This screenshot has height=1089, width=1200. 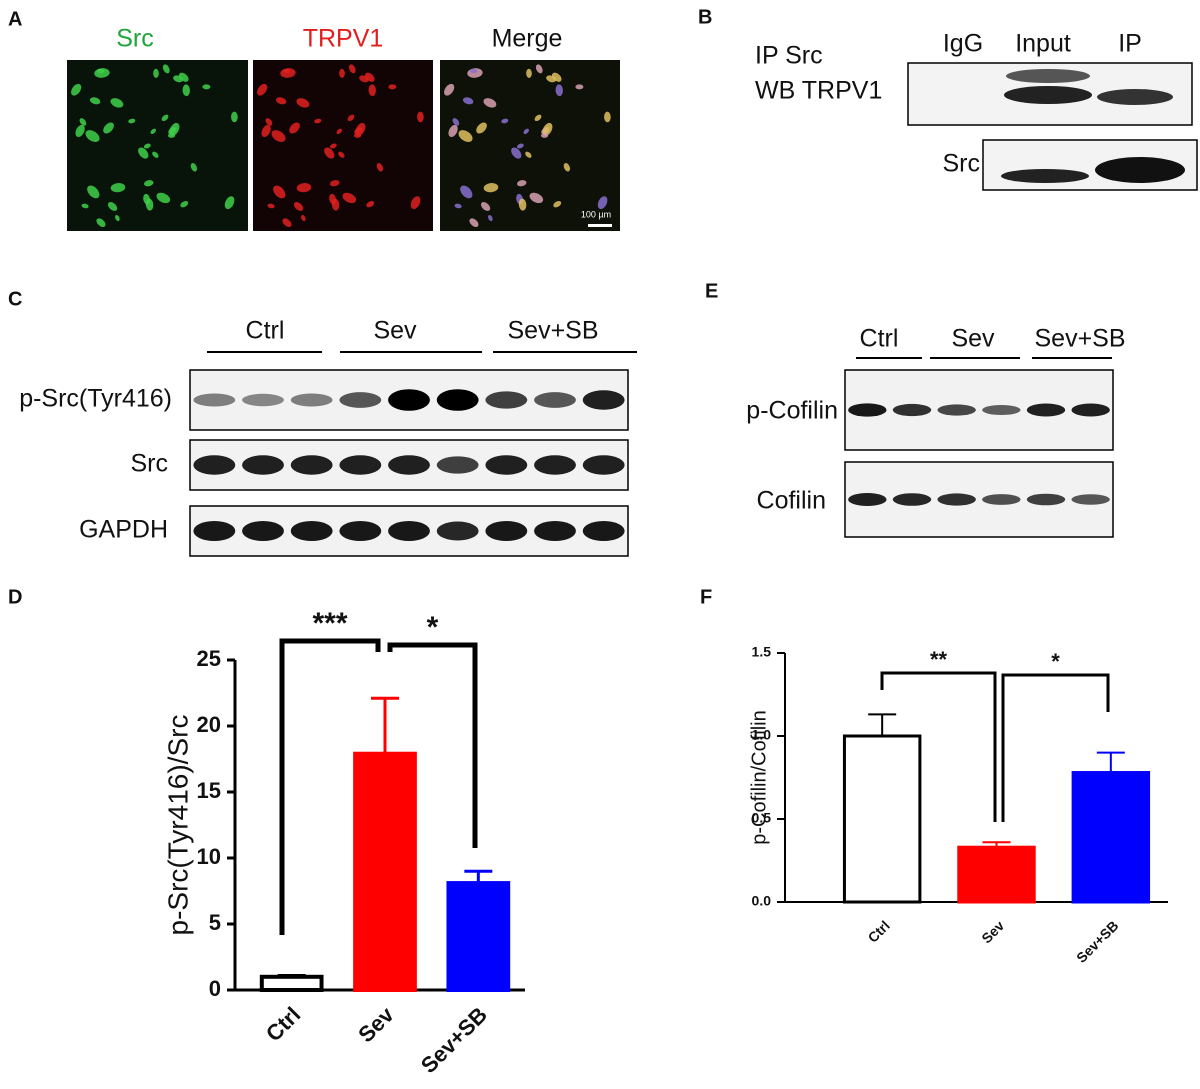 What do you see at coordinates (215, 922) in the screenshot?
I see `y-tick-label: 5` at bounding box center [215, 922].